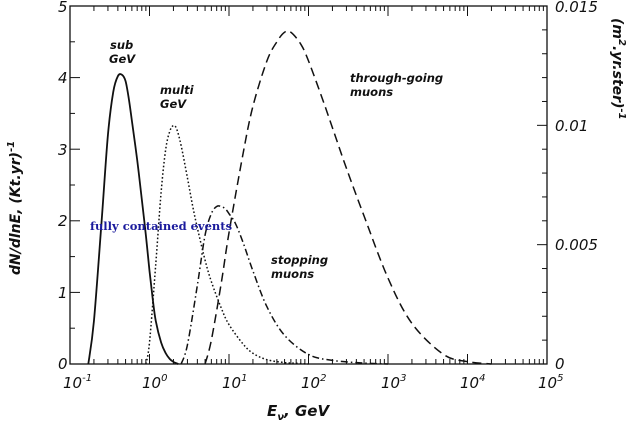  What do you see at coordinates (121, 45) in the screenshot?
I see `annotation-sub-gev-line1: sub` at bounding box center [121, 45].